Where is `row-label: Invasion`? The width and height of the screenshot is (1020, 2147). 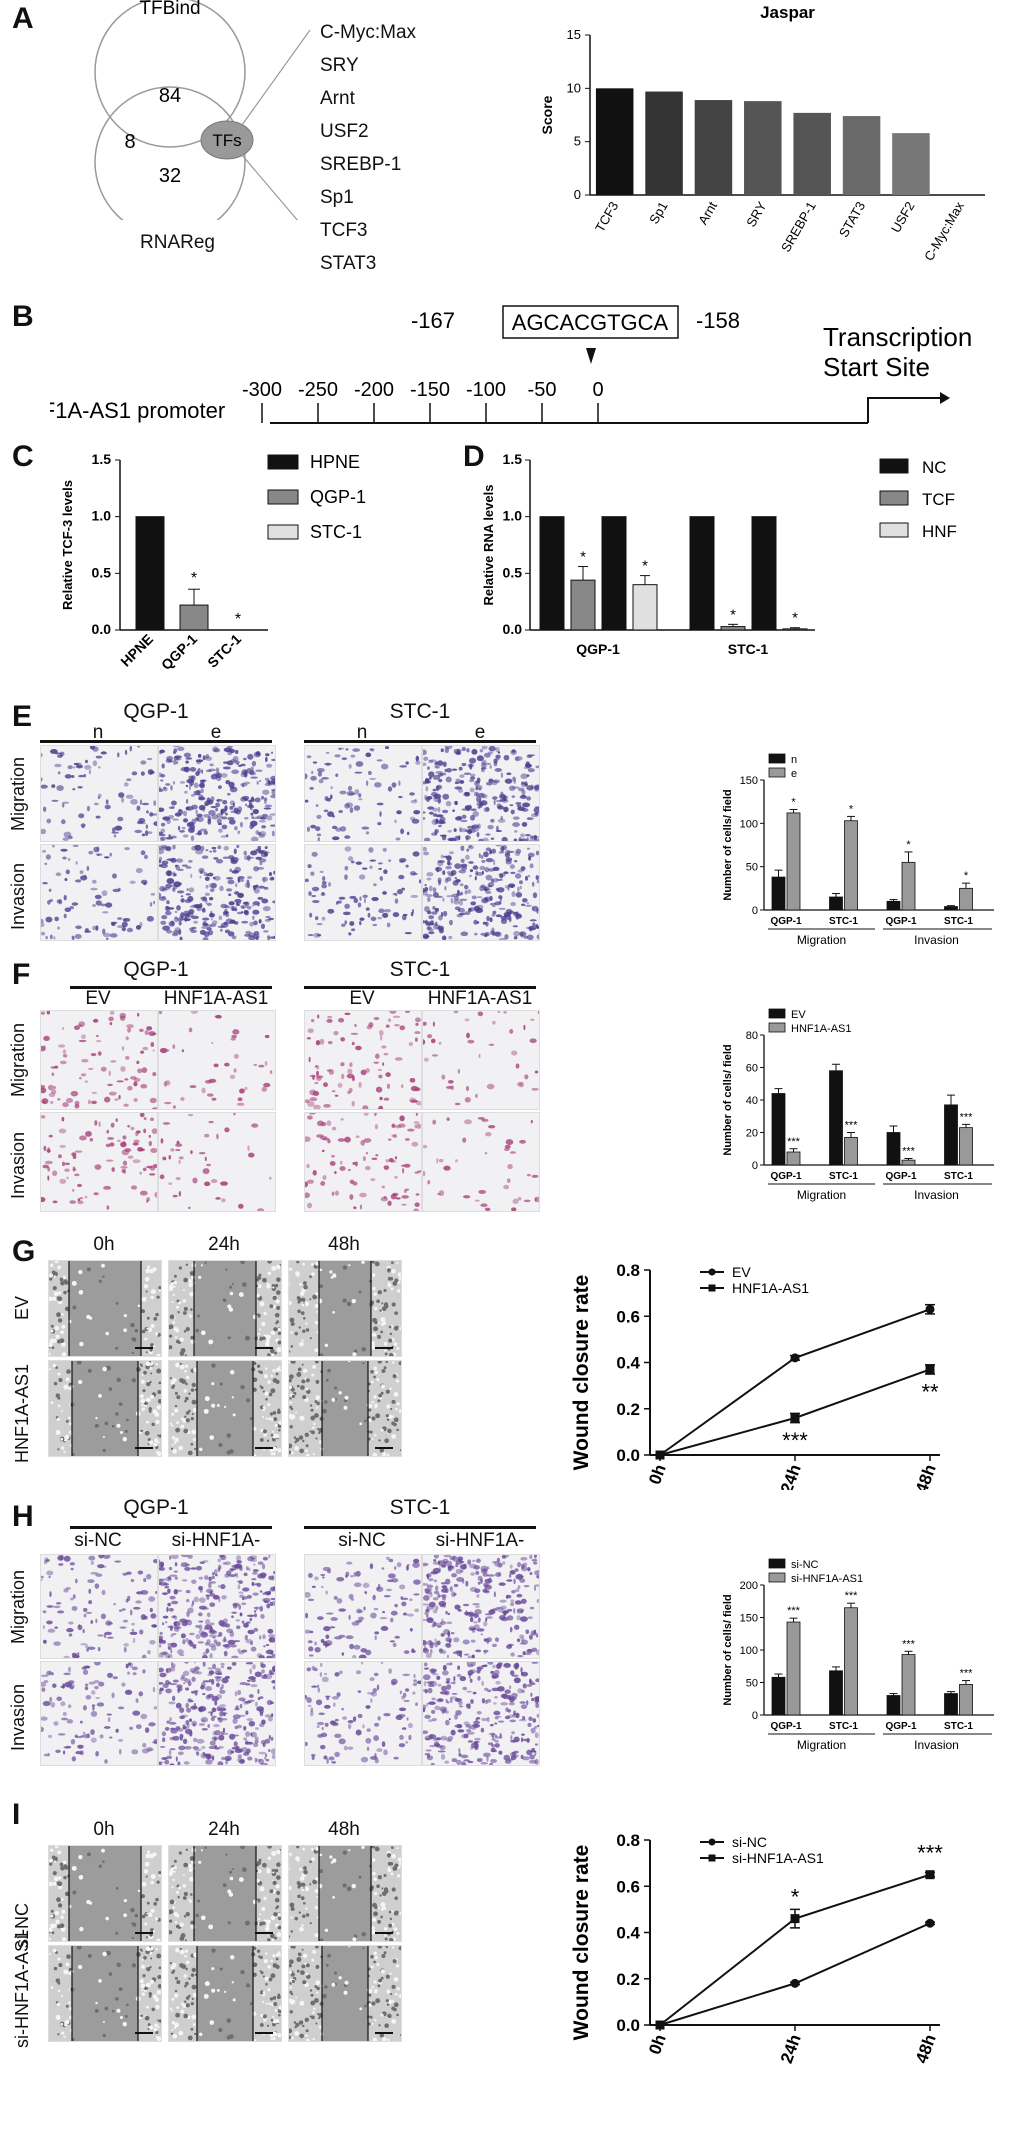 row-label: Invasion is located at coordinates (18, 1717).